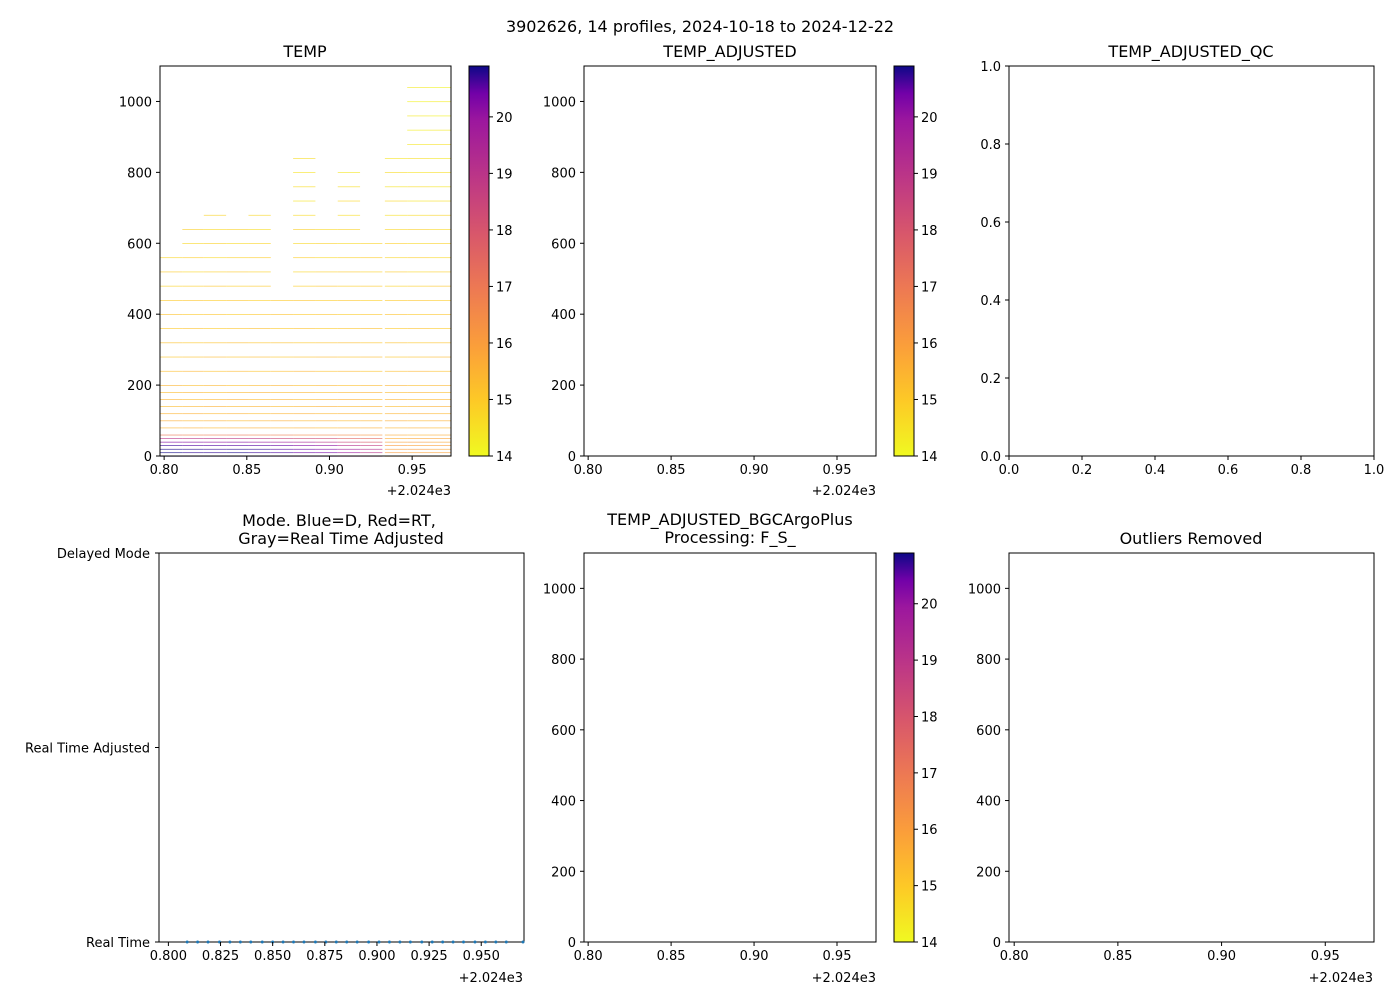  Describe the element at coordinates (504, 400) in the screenshot. I see `temp-colorbar-tick-label: 15` at that location.